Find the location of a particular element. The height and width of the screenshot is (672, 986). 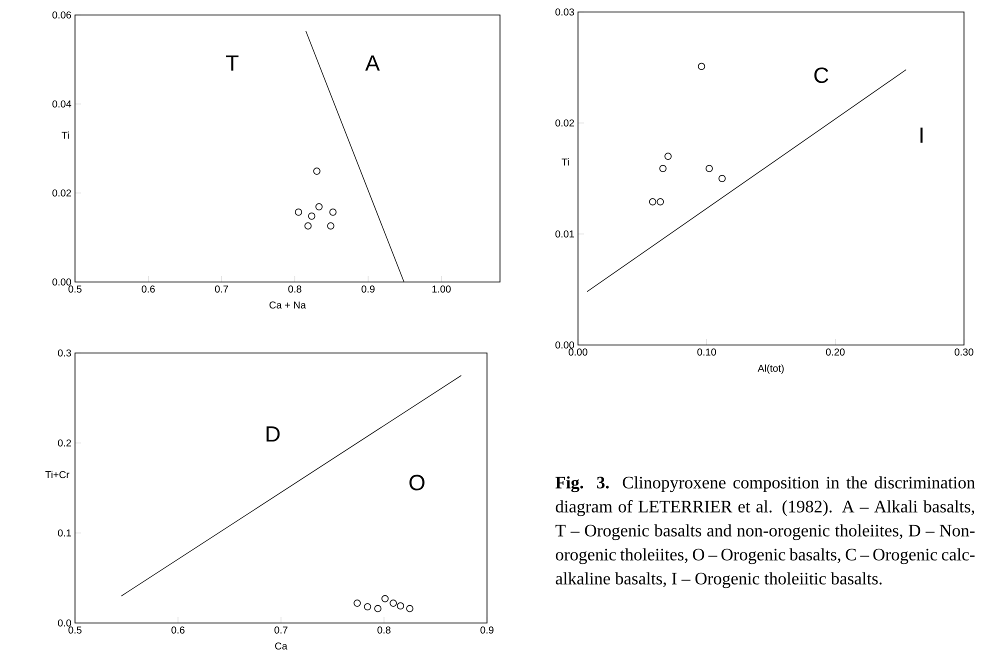

annotation: A is located at coordinates (372, 63).